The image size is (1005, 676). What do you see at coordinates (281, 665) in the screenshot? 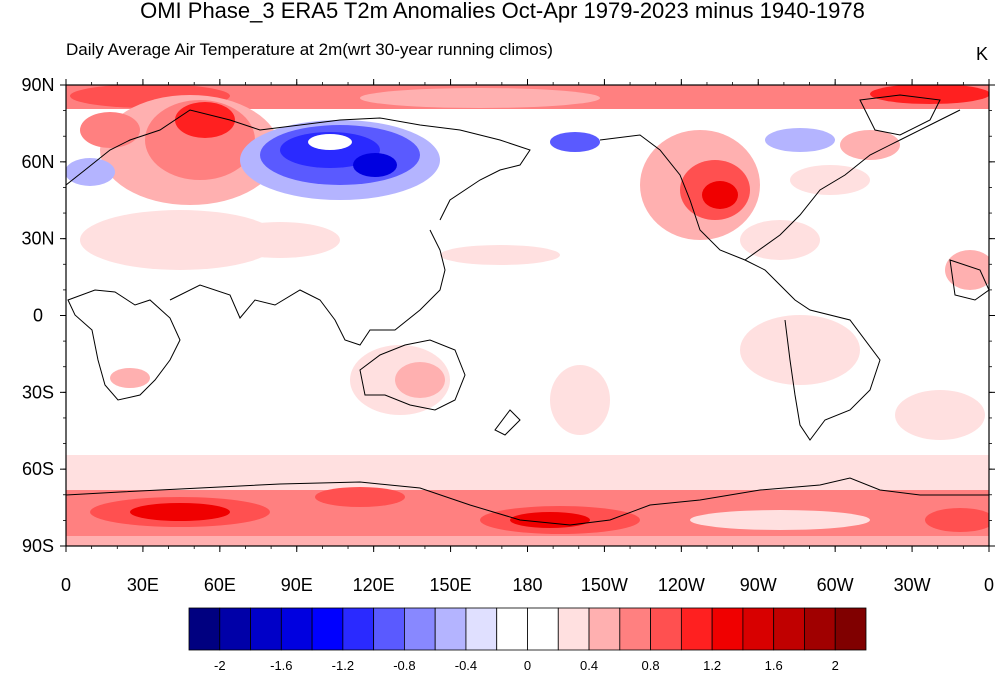
I see `colorbar-label: -1.6` at bounding box center [281, 665].